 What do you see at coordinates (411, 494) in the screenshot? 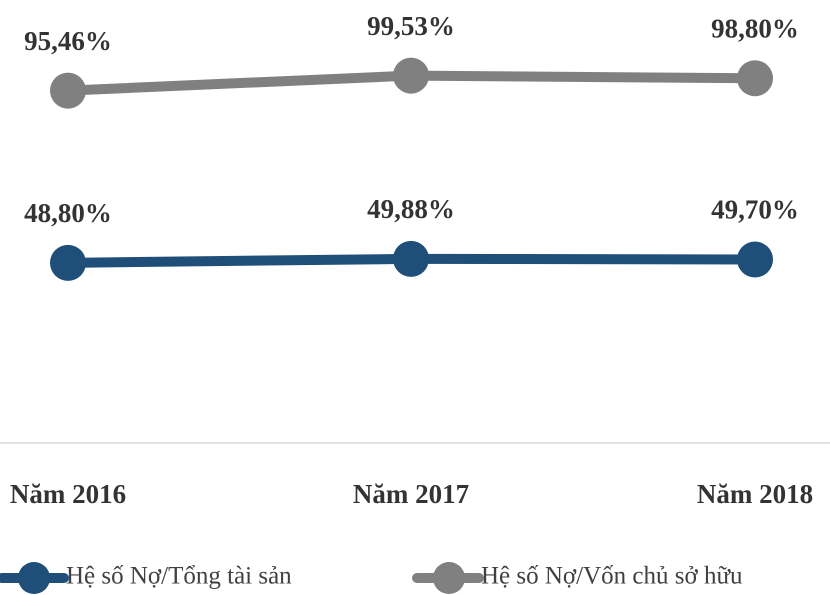
I see `x-tick-label: Năm 2017` at bounding box center [411, 494].